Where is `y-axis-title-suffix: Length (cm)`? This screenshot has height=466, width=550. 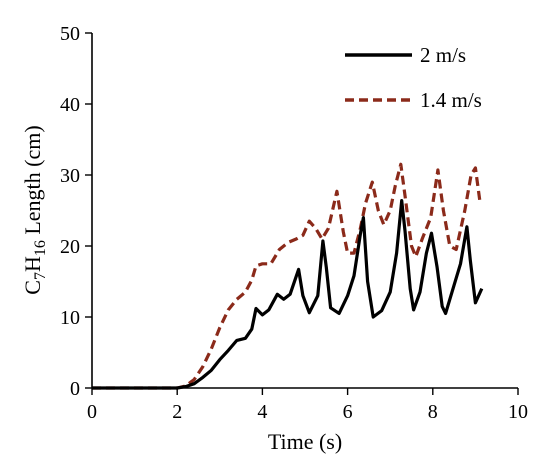 y-axis-title-suffix: Length (cm) is located at coordinates (32, 182).